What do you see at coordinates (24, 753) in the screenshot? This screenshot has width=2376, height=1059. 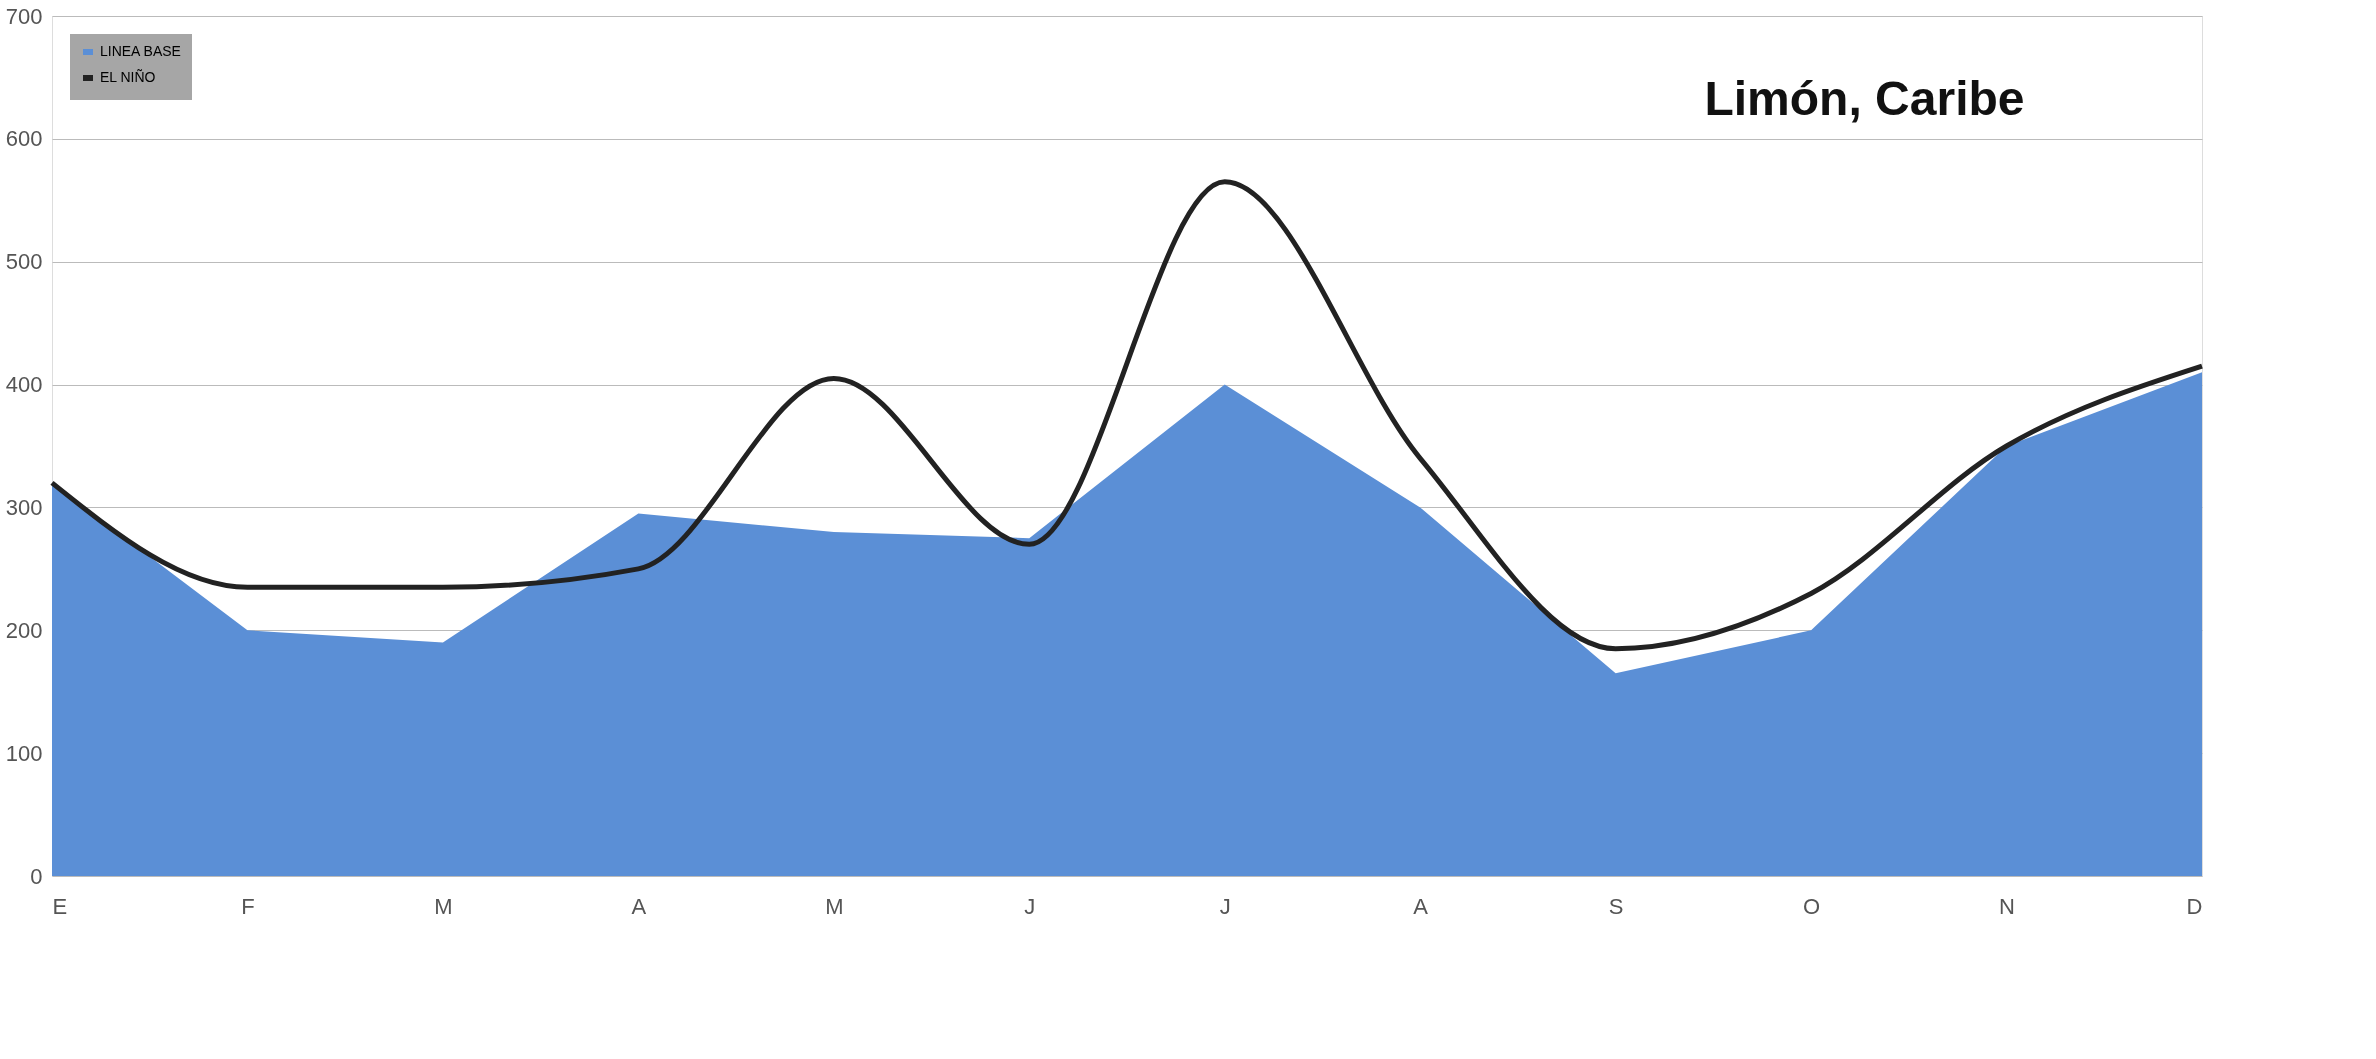 I see `y-tick-label: 100` at bounding box center [24, 753].